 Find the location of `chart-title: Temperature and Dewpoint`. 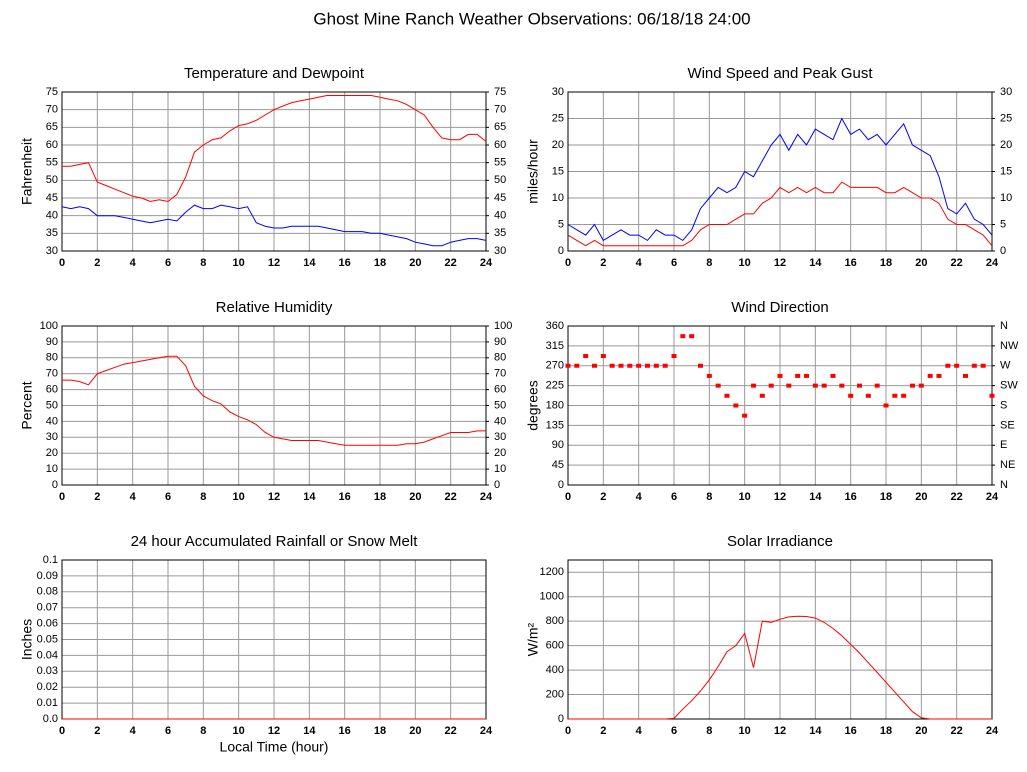

chart-title: Temperature and Dewpoint is located at coordinates (274, 73).